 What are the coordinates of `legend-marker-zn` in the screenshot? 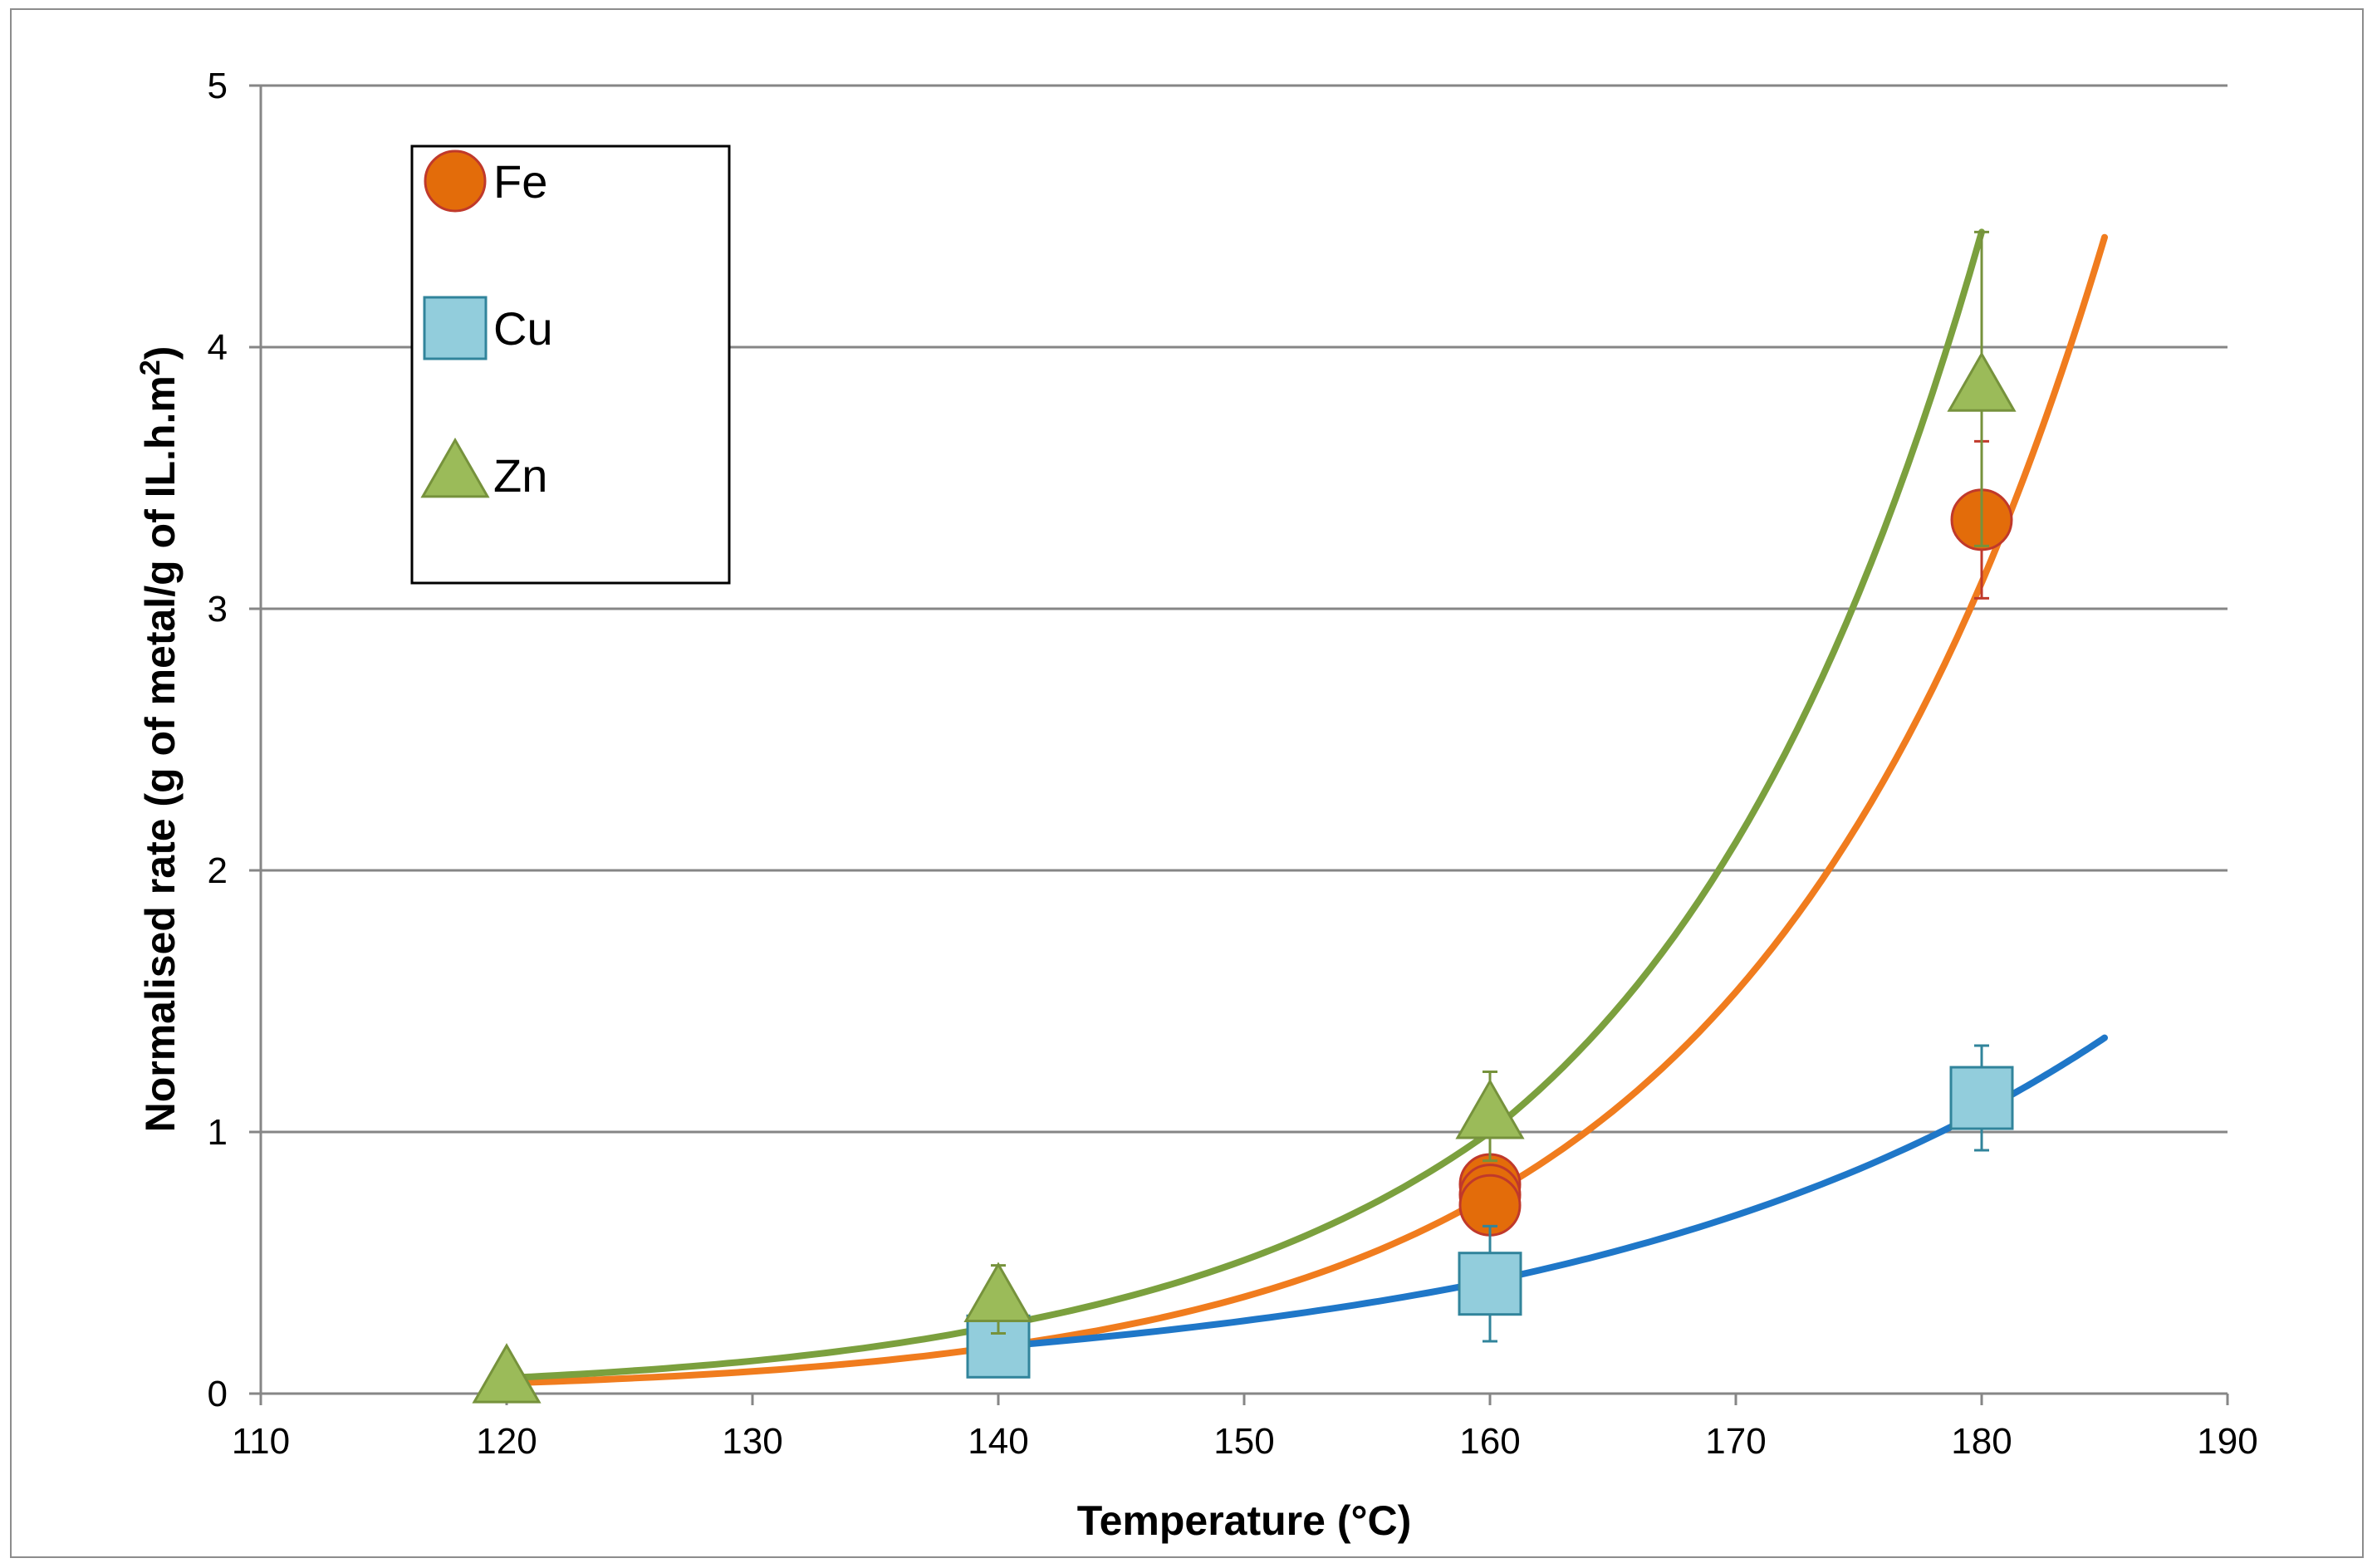 It's located at (455, 467).